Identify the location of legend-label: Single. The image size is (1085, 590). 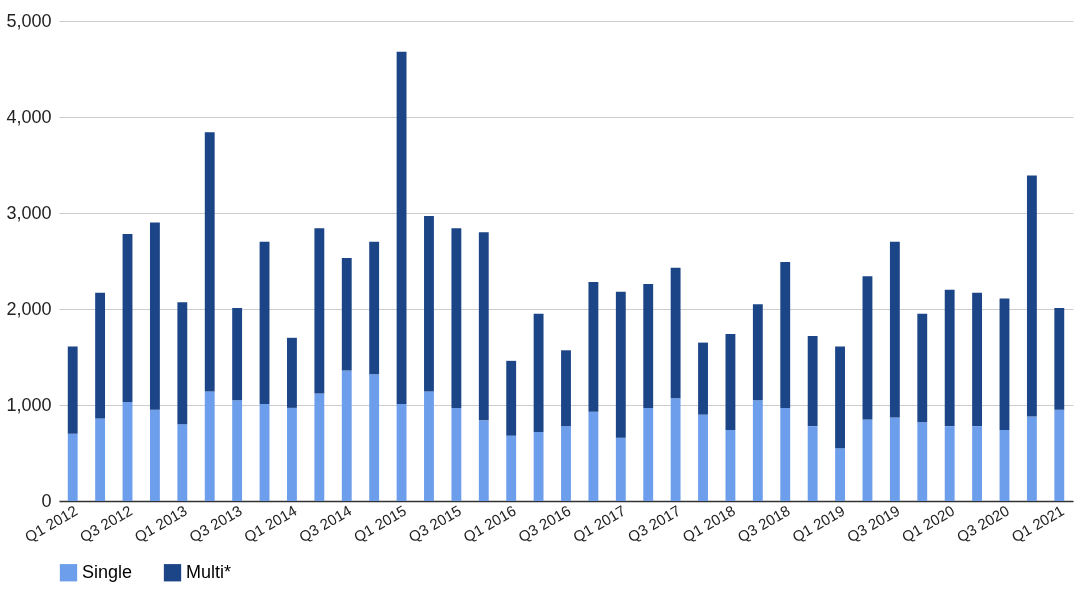
(107, 571).